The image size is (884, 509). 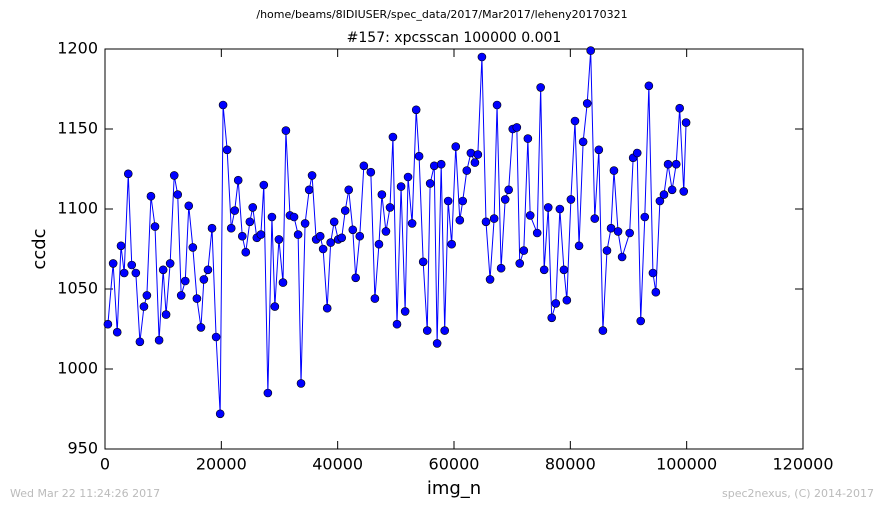 What do you see at coordinates (686, 464) in the screenshot?
I see `x-tick-label: 100000` at bounding box center [686, 464].